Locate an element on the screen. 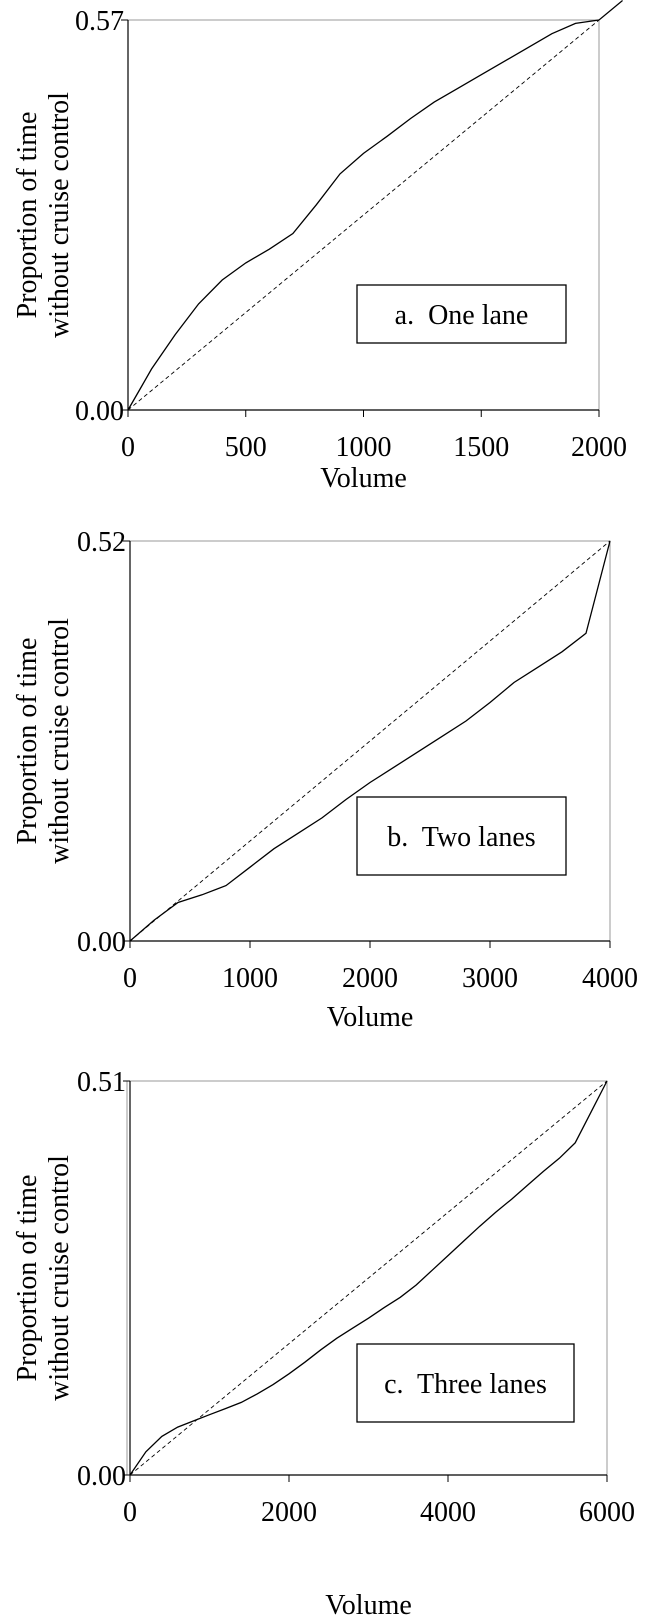 This screenshot has width=662, height=1624. y-tick-label: 0.57 is located at coordinates (99, 21).